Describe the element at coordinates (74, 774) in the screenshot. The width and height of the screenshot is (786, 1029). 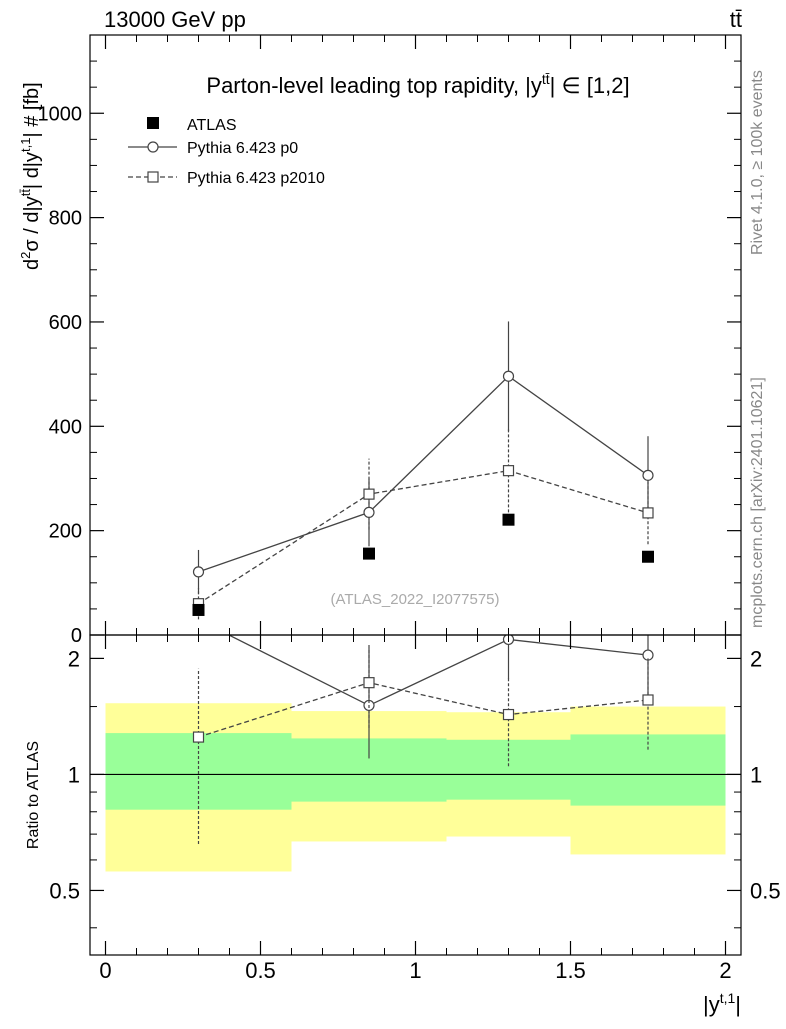
I see `ratio-y-tick-label: 1` at that location.